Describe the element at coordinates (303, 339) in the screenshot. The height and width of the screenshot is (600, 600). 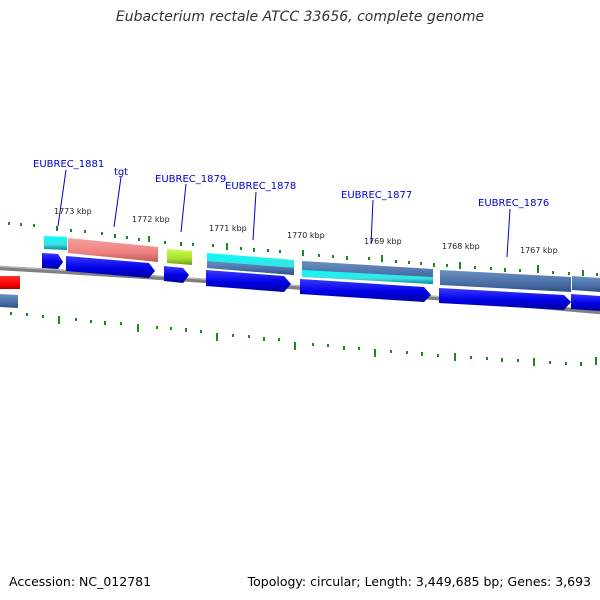
I see `inner-tick-row` at that location.